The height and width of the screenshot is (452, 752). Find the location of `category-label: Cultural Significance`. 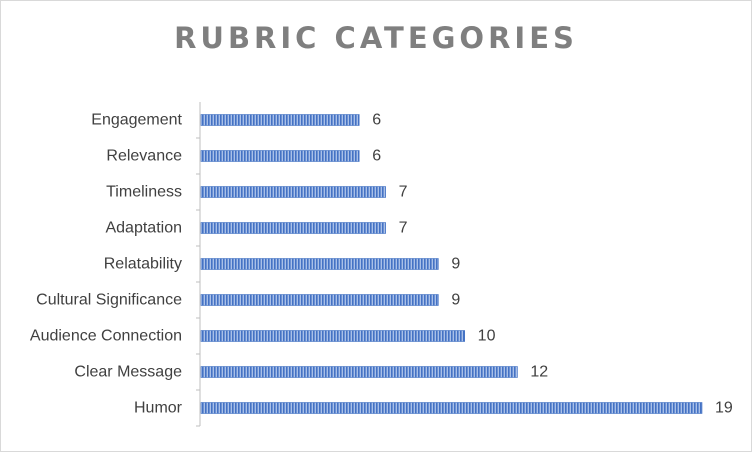

category-label: Cultural Significance is located at coordinates (109, 300).